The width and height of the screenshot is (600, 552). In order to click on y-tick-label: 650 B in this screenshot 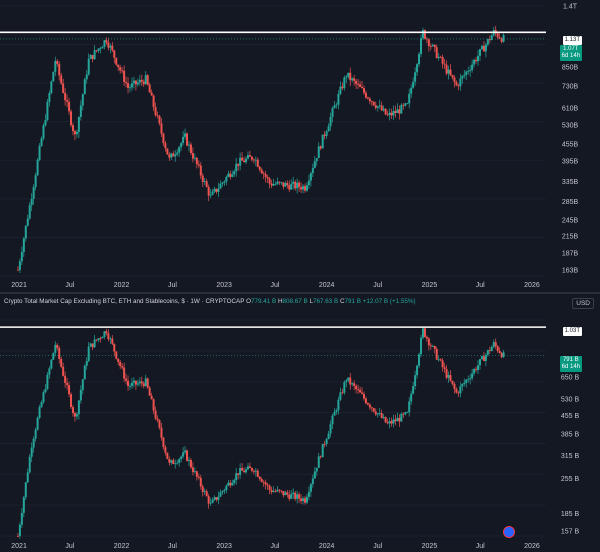, I will do `click(570, 378)`.